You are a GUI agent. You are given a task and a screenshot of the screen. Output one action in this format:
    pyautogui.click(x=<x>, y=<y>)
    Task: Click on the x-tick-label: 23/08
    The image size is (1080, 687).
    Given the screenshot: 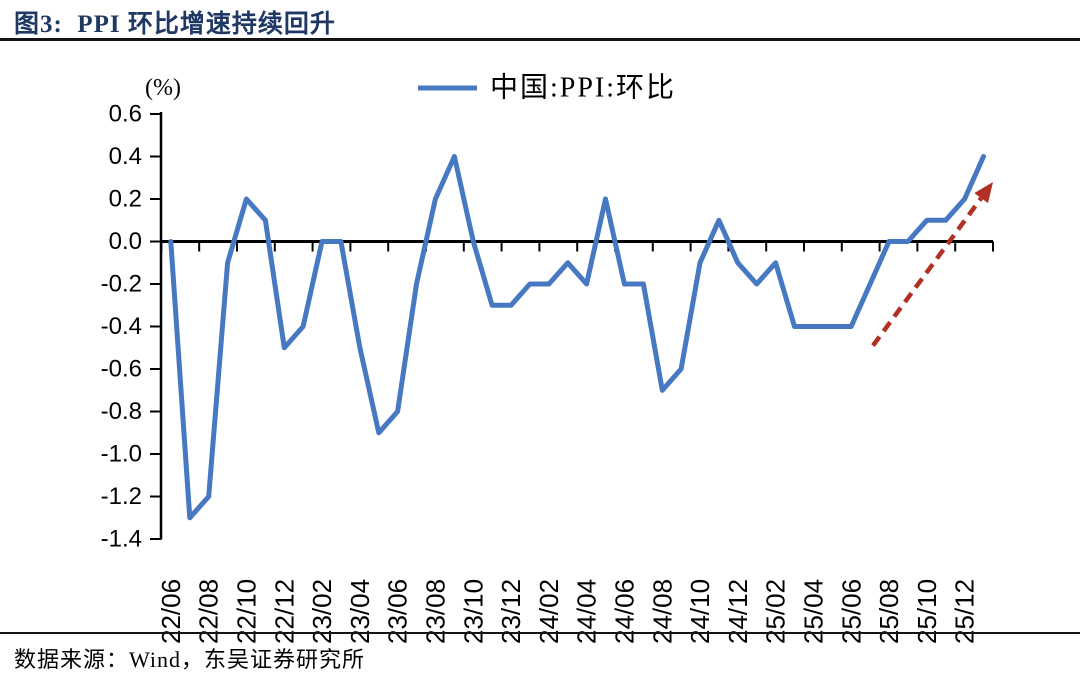 What is the action you would take?
    pyautogui.click(x=435, y=611)
    